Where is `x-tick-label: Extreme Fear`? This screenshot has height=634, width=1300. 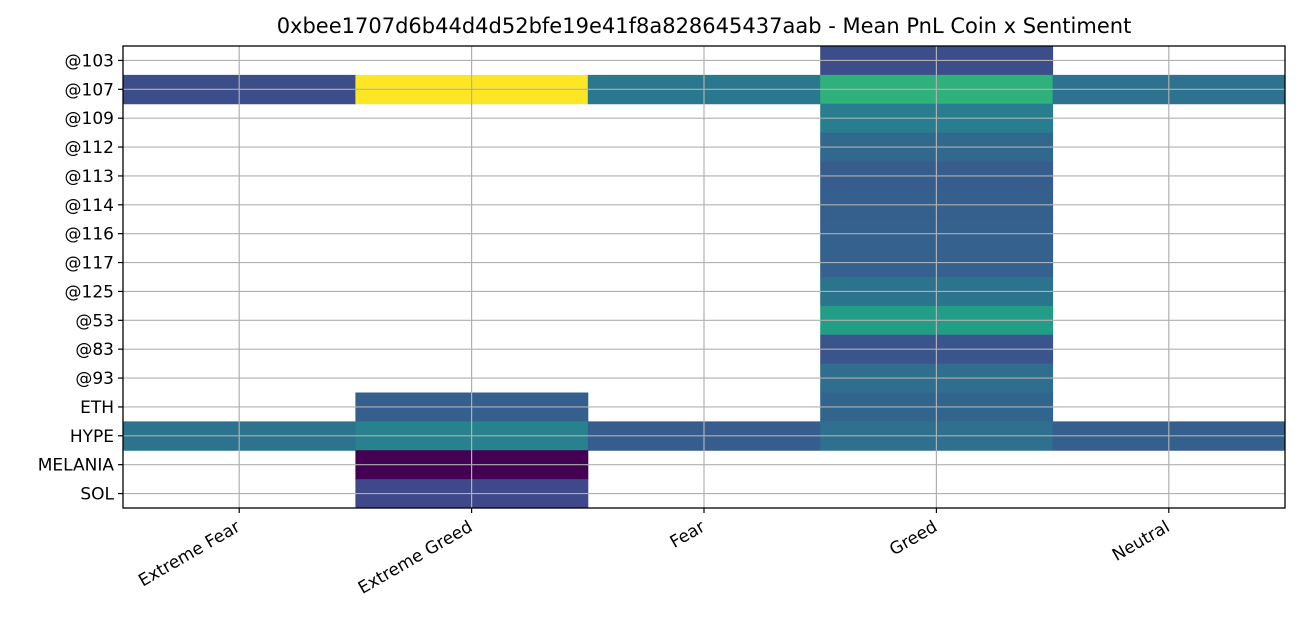 x-tick-label: Extreme Fear is located at coordinates (189, 554).